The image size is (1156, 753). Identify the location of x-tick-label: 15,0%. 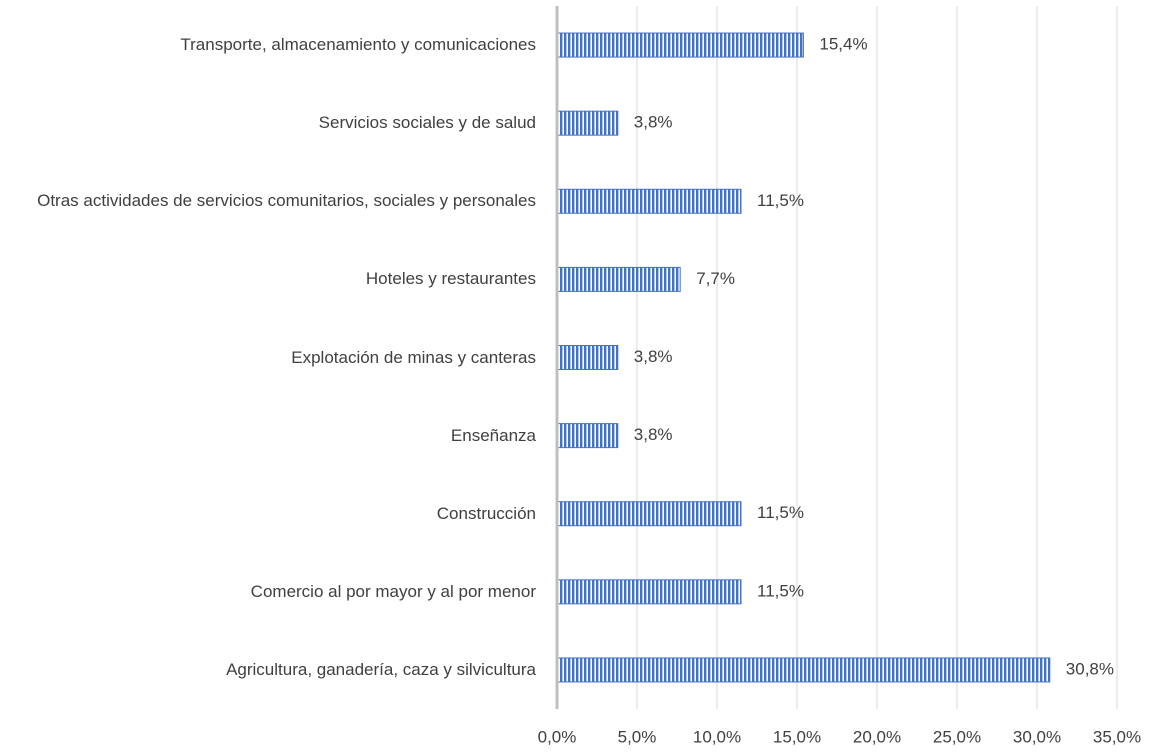
(797, 736).